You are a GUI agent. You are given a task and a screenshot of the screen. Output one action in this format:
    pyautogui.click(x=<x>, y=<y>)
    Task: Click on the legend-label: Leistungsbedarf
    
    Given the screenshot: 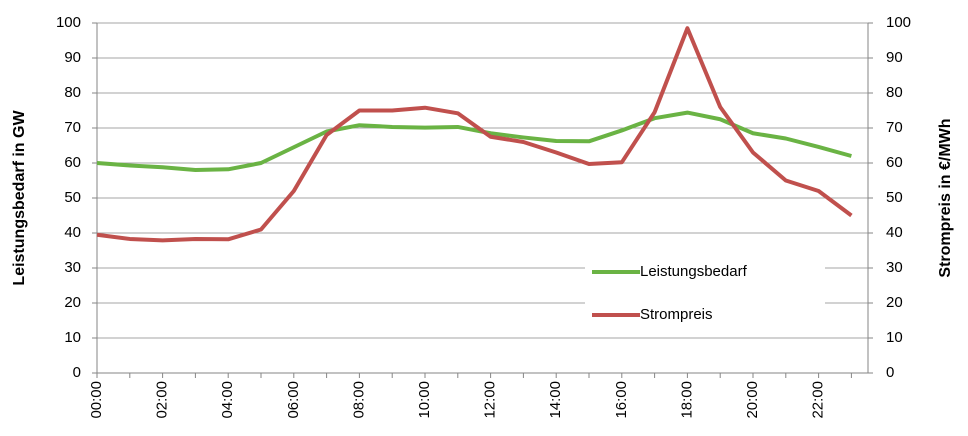 What is the action you would take?
    pyautogui.click(x=694, y=271)
    